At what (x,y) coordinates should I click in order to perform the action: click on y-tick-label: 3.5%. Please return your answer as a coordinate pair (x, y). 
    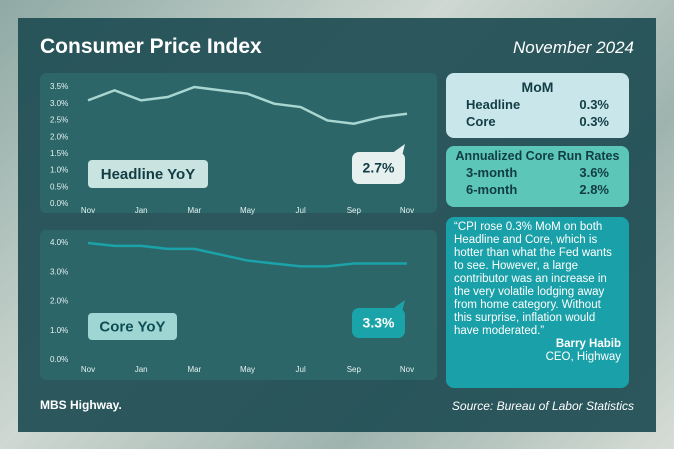
    Looking at the image, I should click on (59, 86).